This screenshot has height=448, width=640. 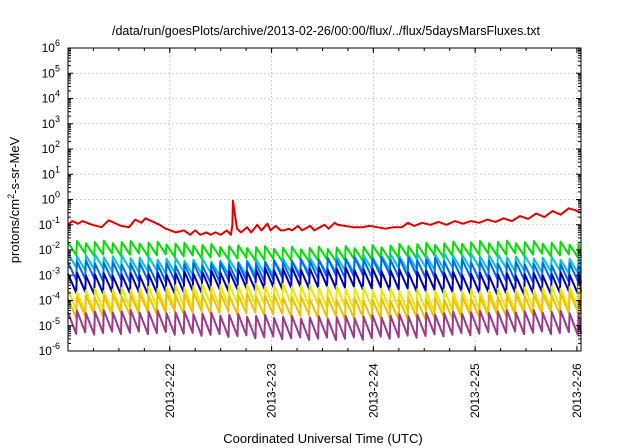 What do you see at coordinates (57, 68) in the screenshot?
I see `y-tick-label-exp: 5` at bounding box center [57, 68].